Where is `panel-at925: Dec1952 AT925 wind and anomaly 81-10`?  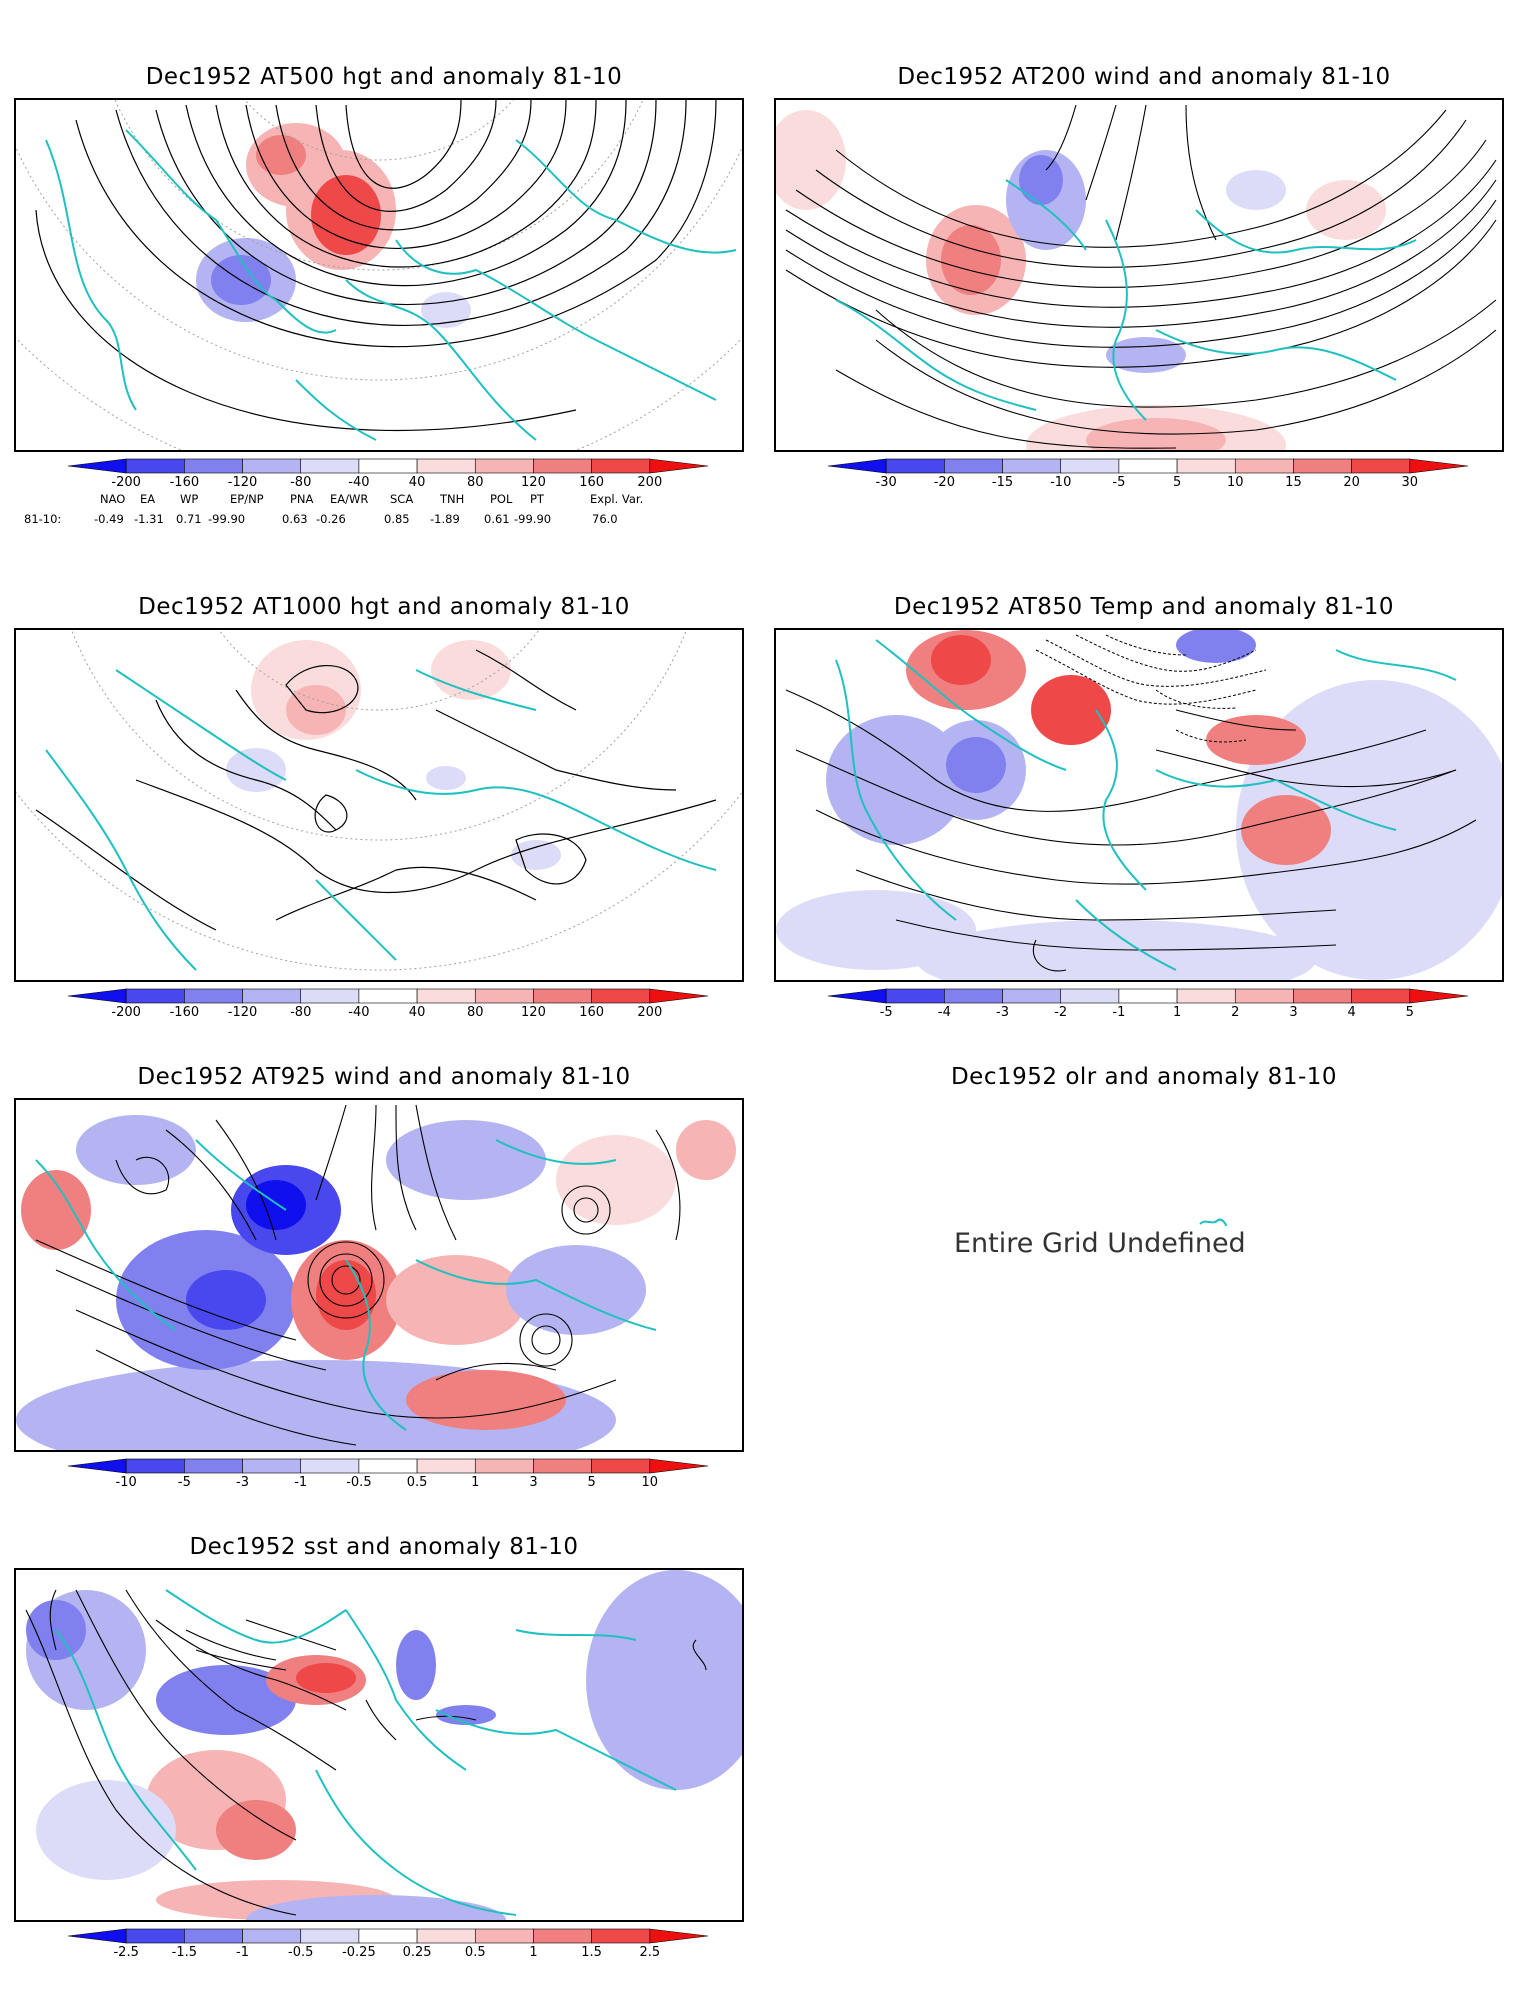 panel-at925: Dec1952 AT925 wind and anomaly 81-10 is located at coordinates (384, 1280).